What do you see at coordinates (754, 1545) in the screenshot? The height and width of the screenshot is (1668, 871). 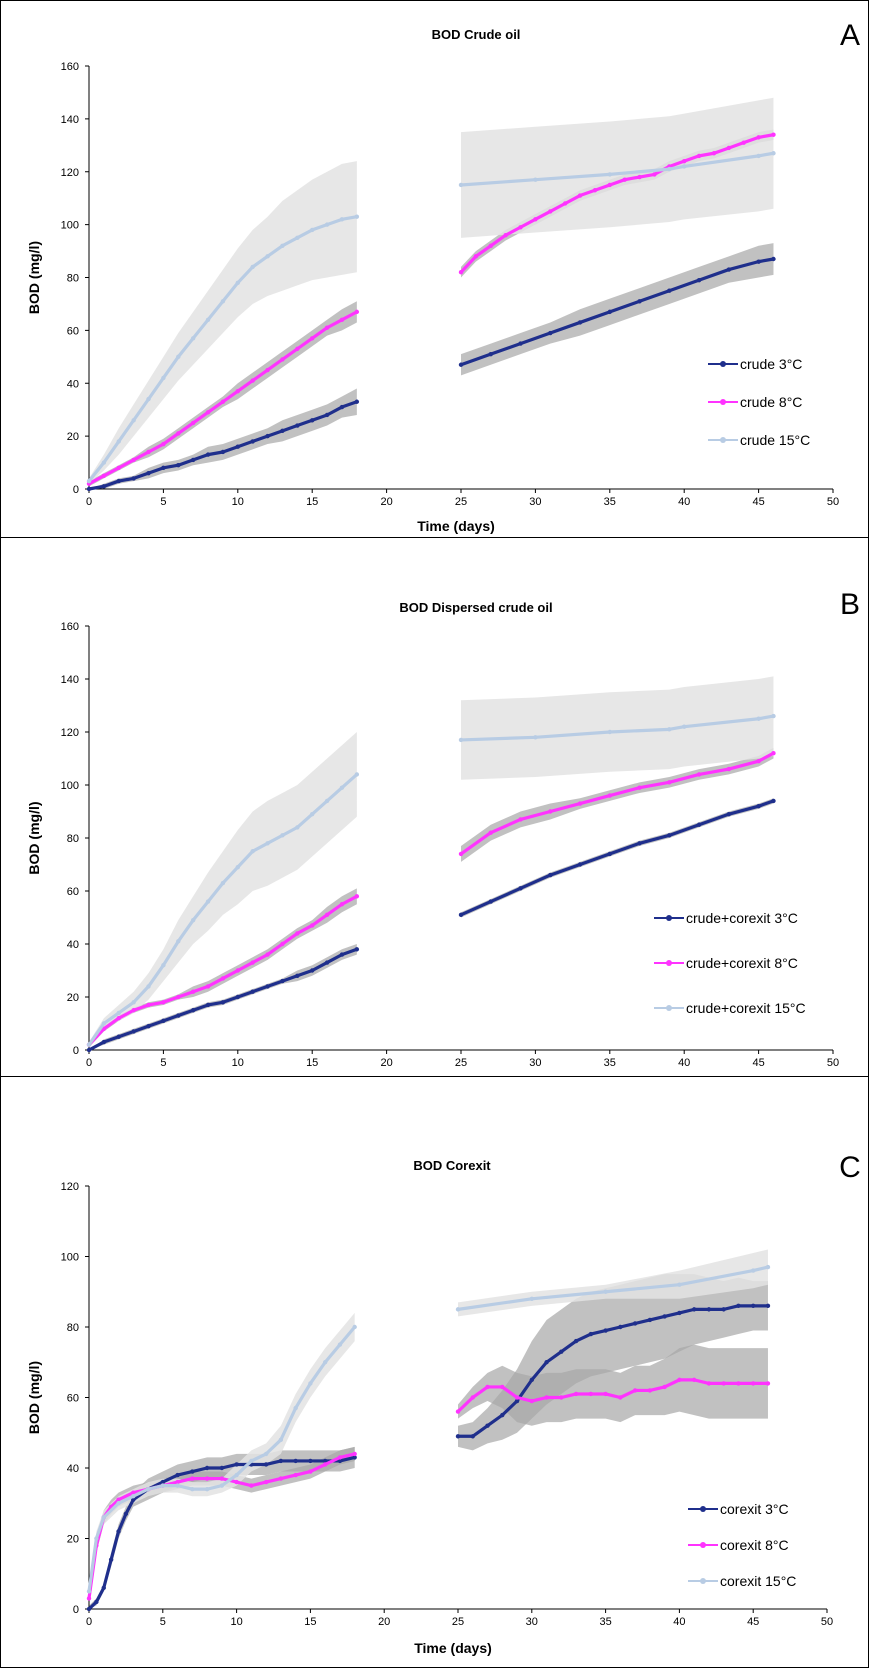 I see `legend-label: corexit 8°C` at bounding box center [754, 1545].